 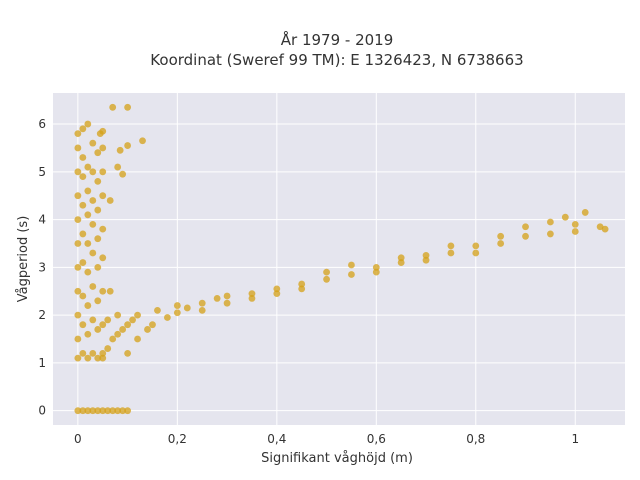 I want to click on y-tick-label: 0, so click(x=42, y=411).